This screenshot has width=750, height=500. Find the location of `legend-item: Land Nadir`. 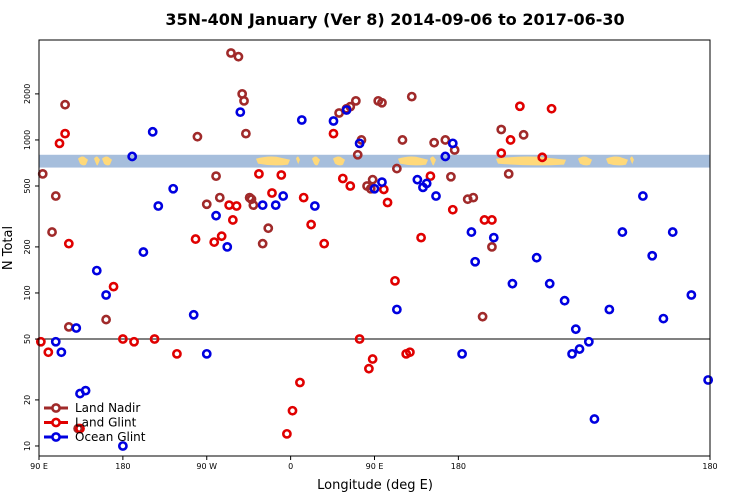

legend-item: Land Nadir is located at coordinates (92, 408).